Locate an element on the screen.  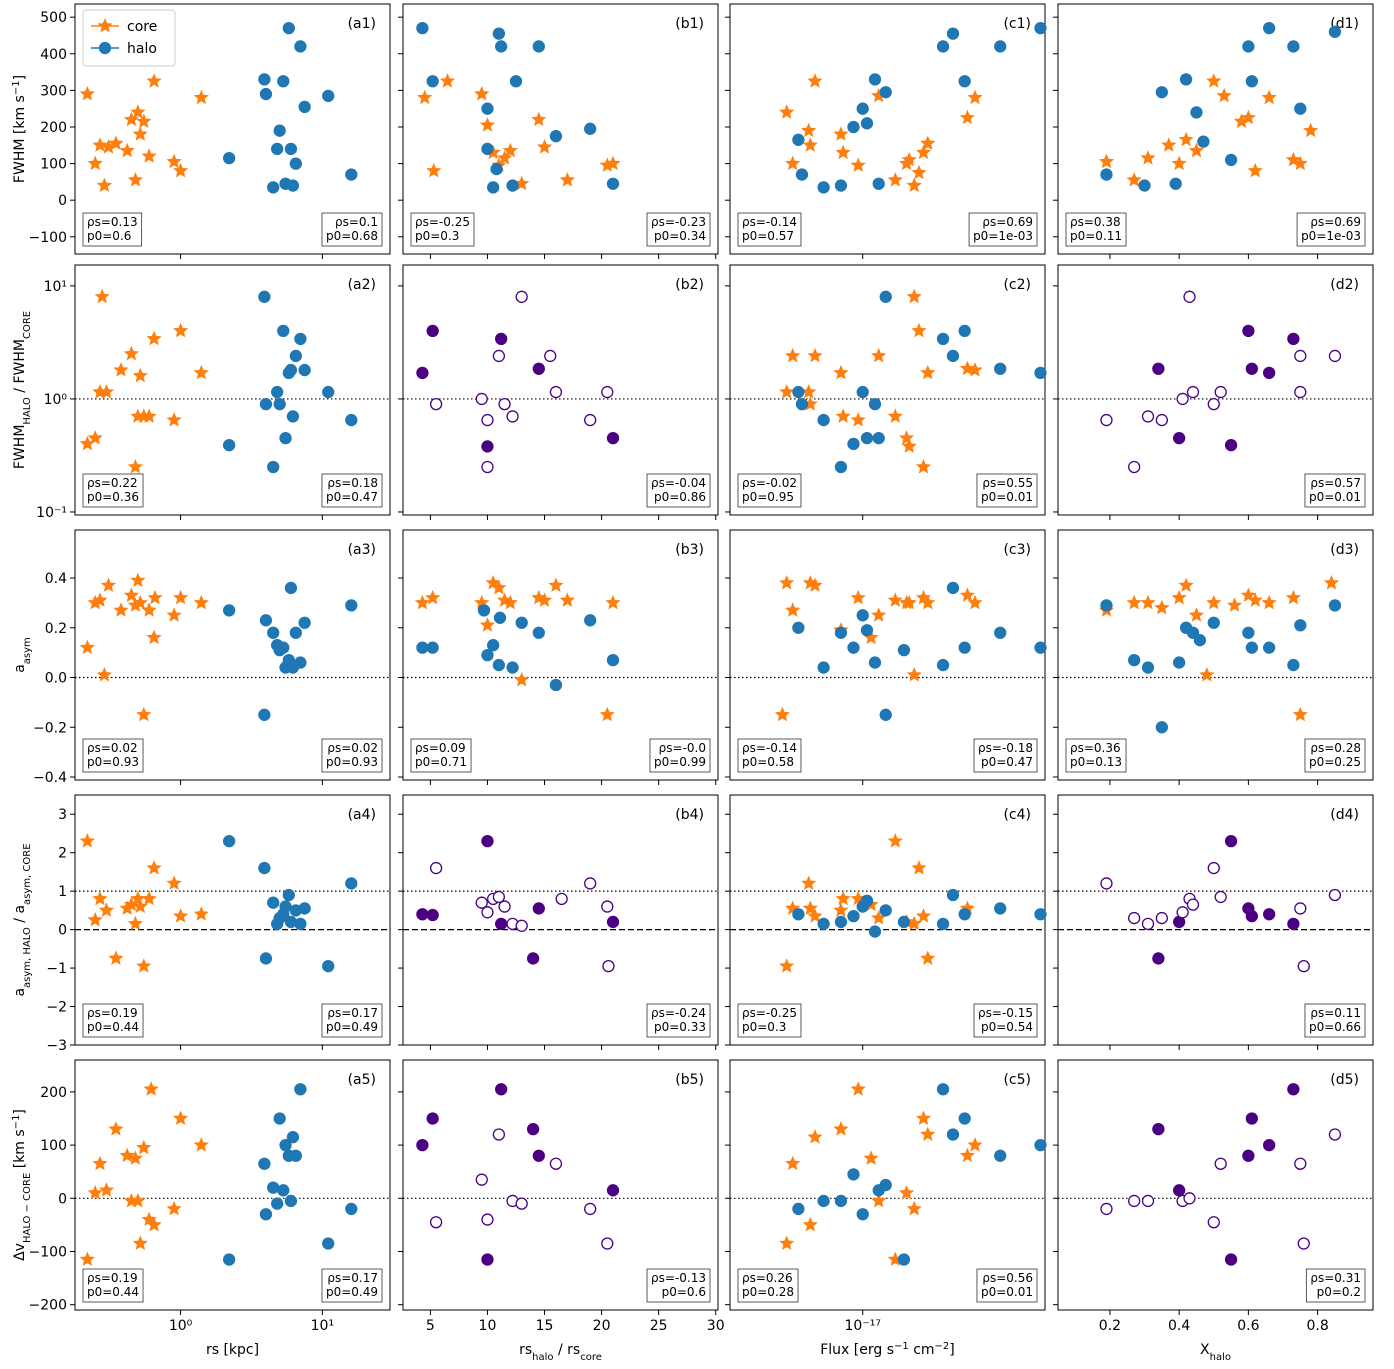
panel-label: (b4) is located at coordinates (689, 815).